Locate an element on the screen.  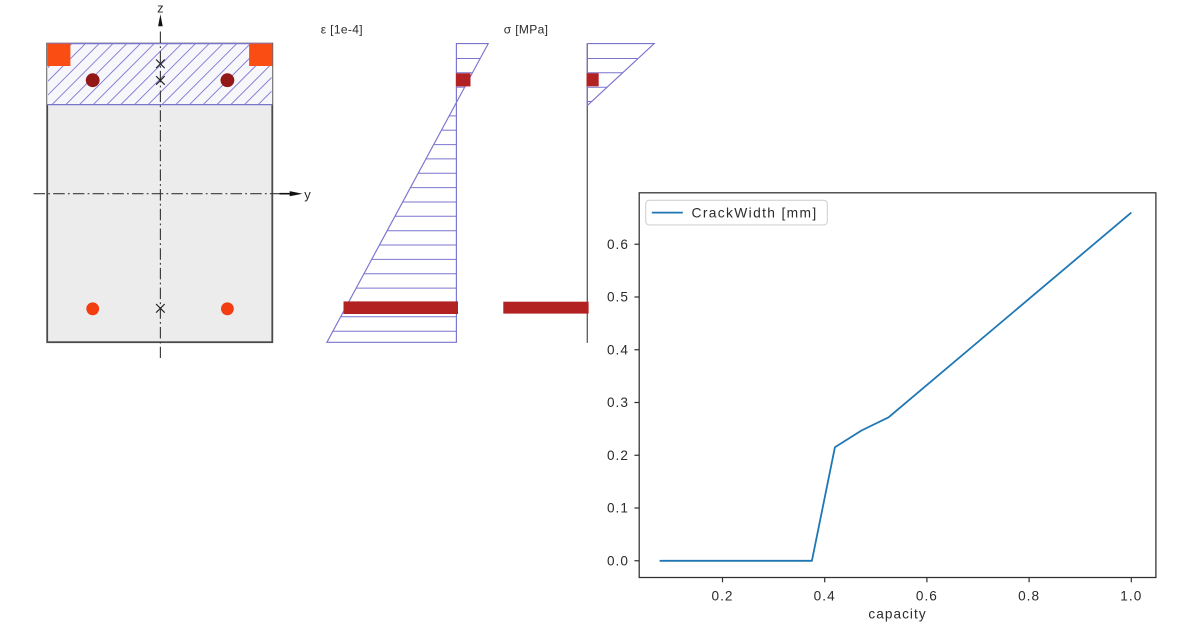
svg-text: 0.5 is located at coordinates (618, 297).